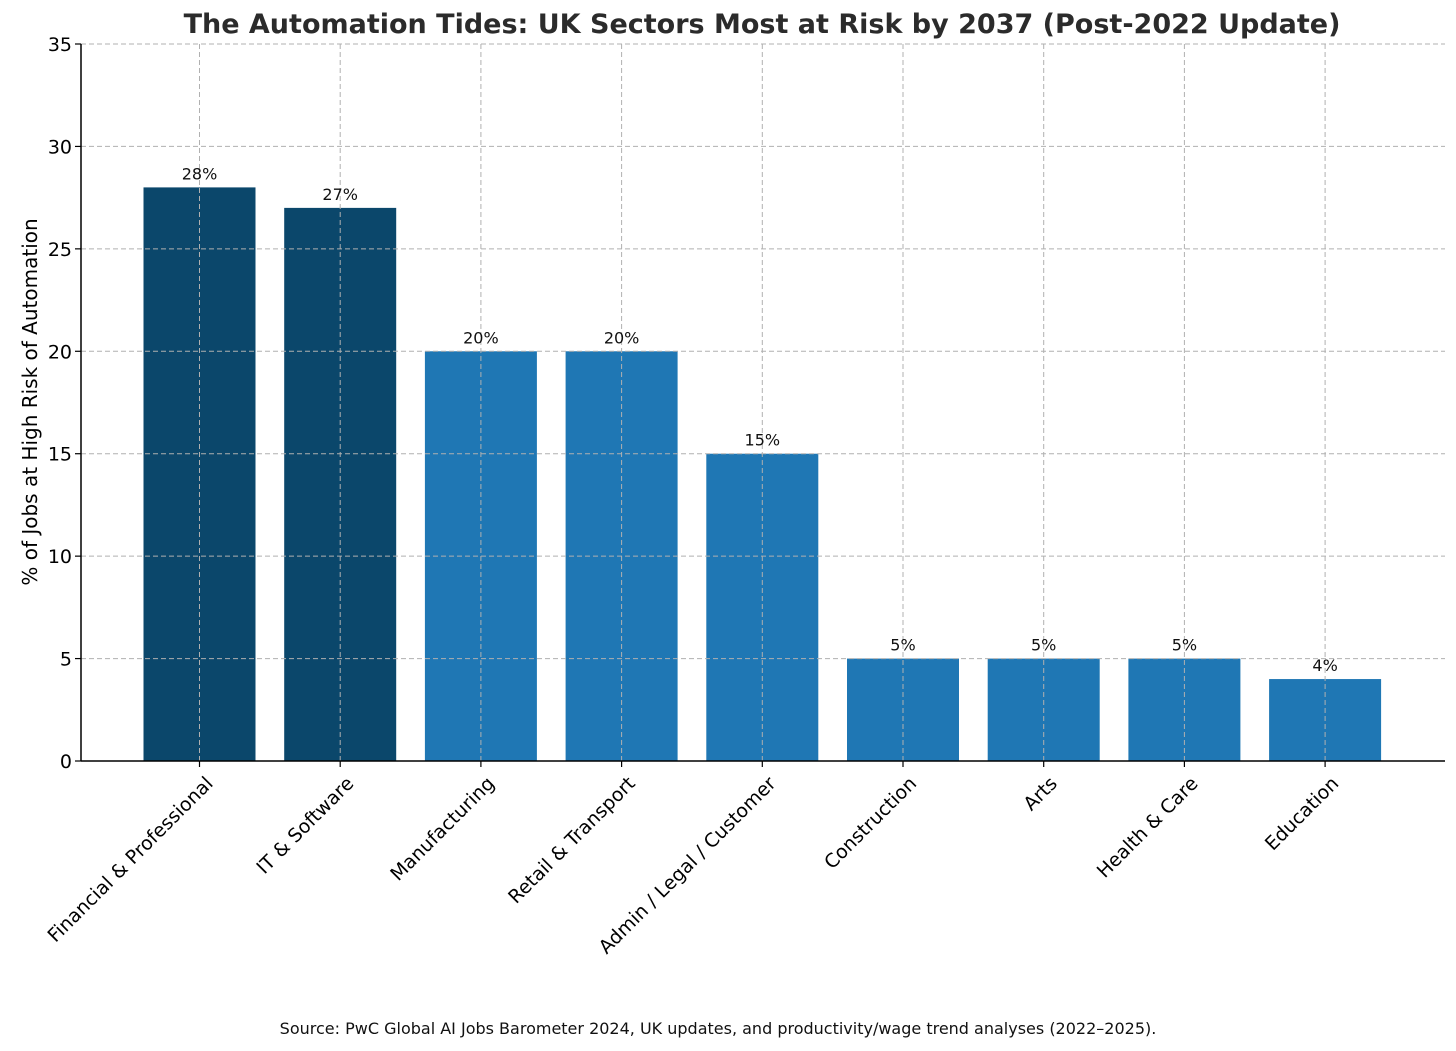  I want to click on data-label-0: 28%, so click(200, 173).